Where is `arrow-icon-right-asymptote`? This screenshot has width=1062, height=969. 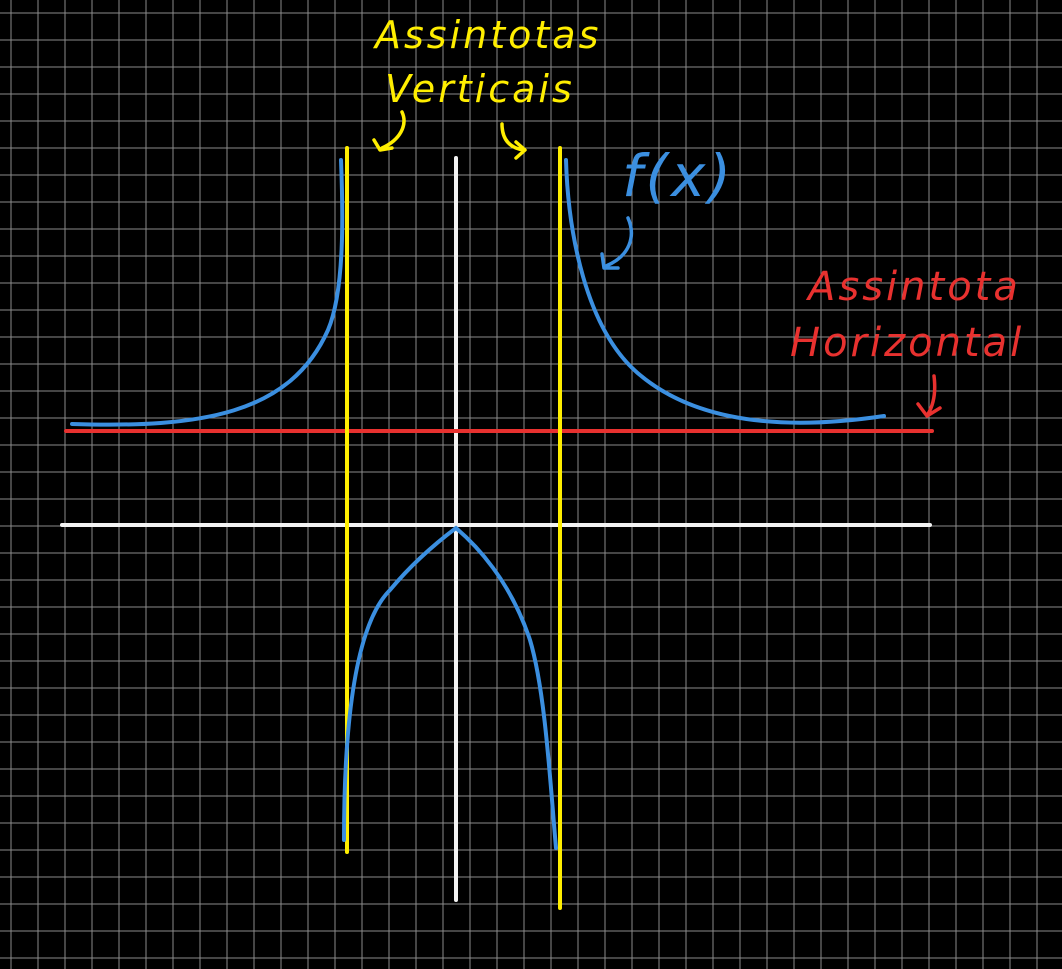
arrow-icon-right-asymptote is located at coordinates (513, 141).